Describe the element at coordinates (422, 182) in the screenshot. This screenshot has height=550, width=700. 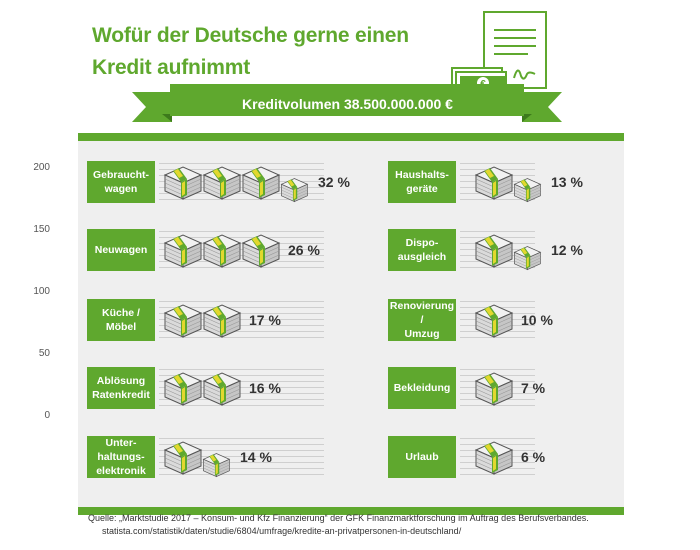
I see `category-label: Haushalts- geräte` at that location.